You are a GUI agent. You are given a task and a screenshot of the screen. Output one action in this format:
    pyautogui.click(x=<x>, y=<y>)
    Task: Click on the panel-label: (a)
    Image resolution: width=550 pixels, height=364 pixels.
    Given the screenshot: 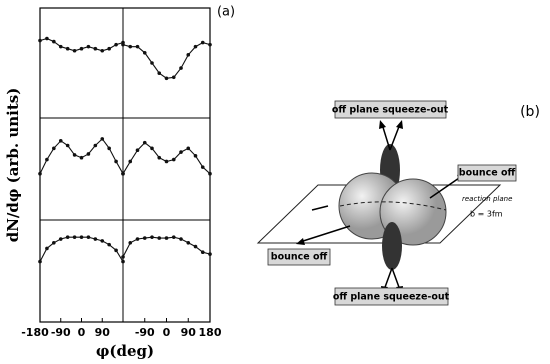 What is the action you would take?
    pyautogui.click(x=226, y=12)
    